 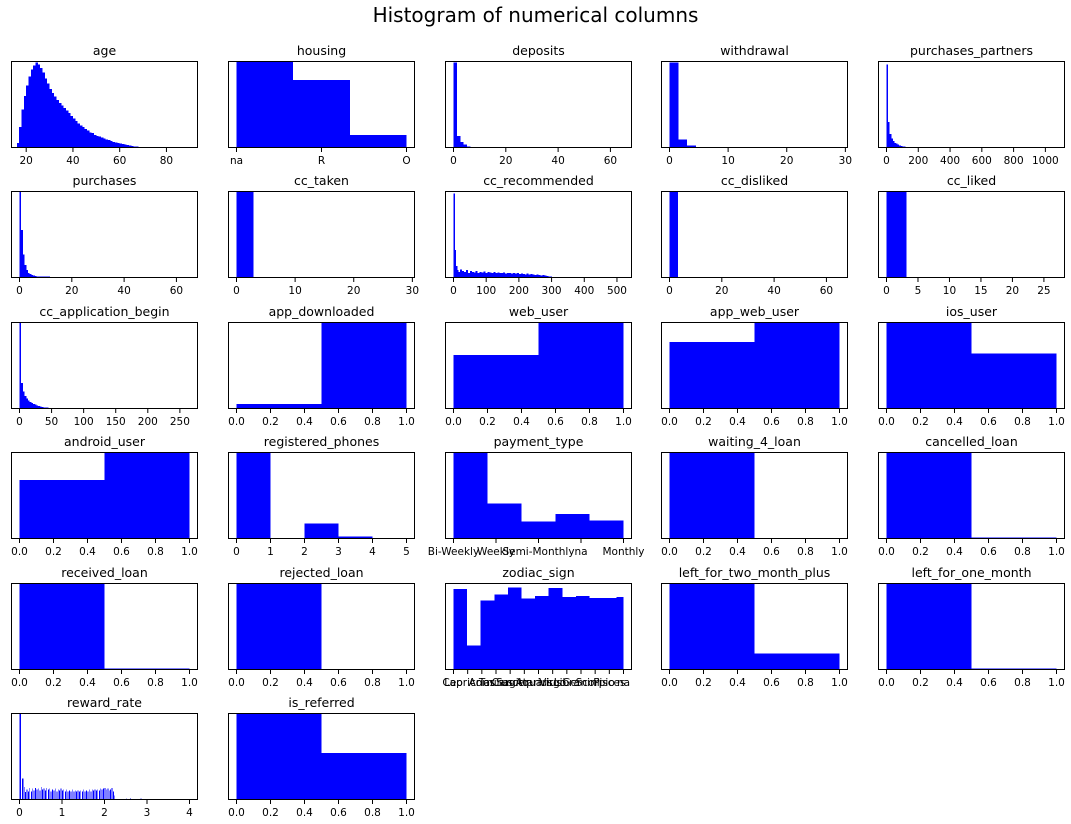 What do you see at coordinates (754, 235) in the screenshot?
I see `panel-cc-disliked: cc_disliked 0 20 40 60` at bounding box center [754, 235].